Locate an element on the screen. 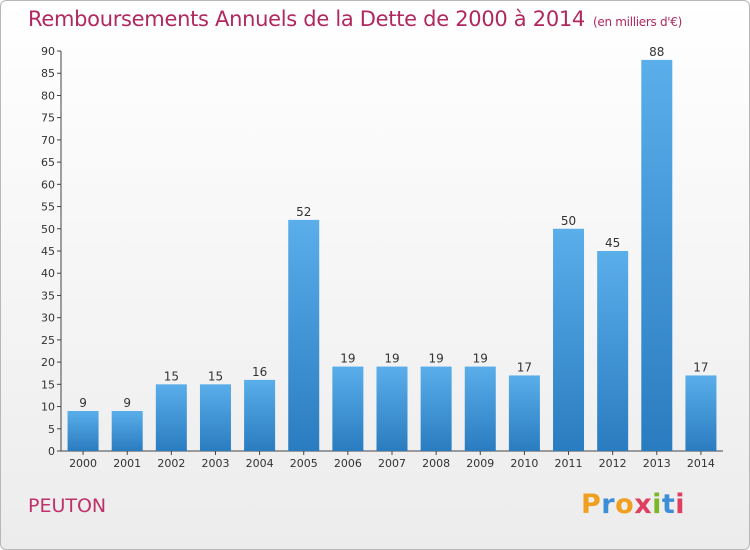  y-tick-label: 90 is located at coordinates (48, 51).